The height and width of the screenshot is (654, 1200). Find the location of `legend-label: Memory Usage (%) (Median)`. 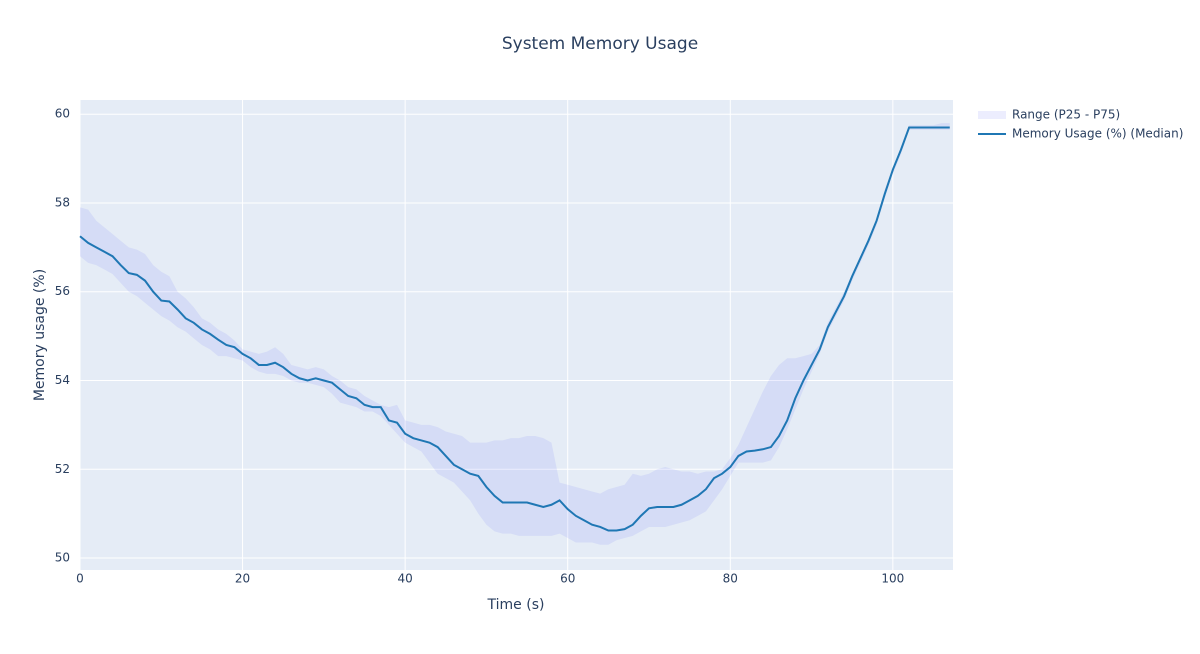

legend-label: Memory Usage (%) (Median) is located at coordinates (1097, 134).